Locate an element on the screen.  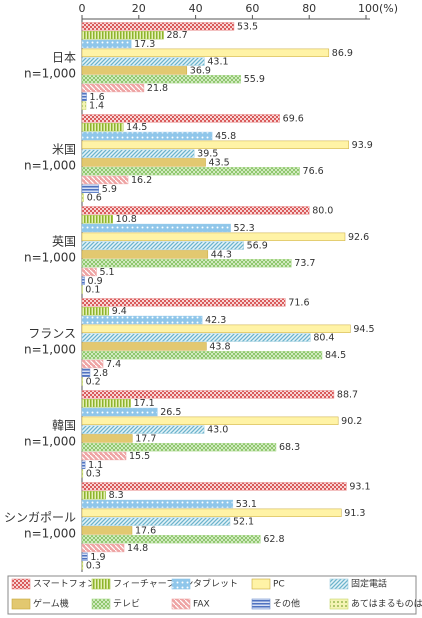
value-label: 0.3 is located at coordinates (93, 566).